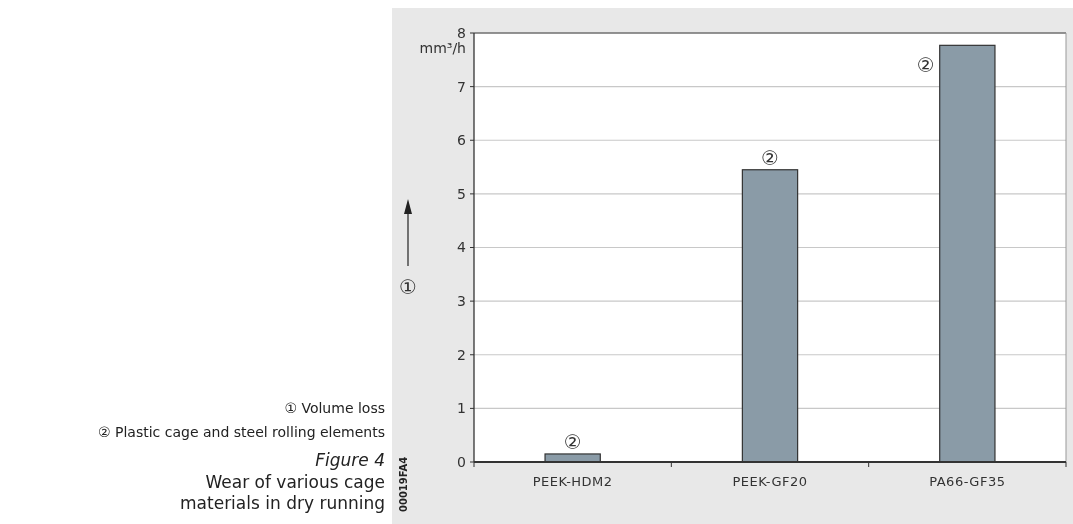 This screenshot has width=1073, height=524. What do you see at coordinates (442, 48) in the screenshot?
I see `text: mm³/h` at bounding box center [442, 48].